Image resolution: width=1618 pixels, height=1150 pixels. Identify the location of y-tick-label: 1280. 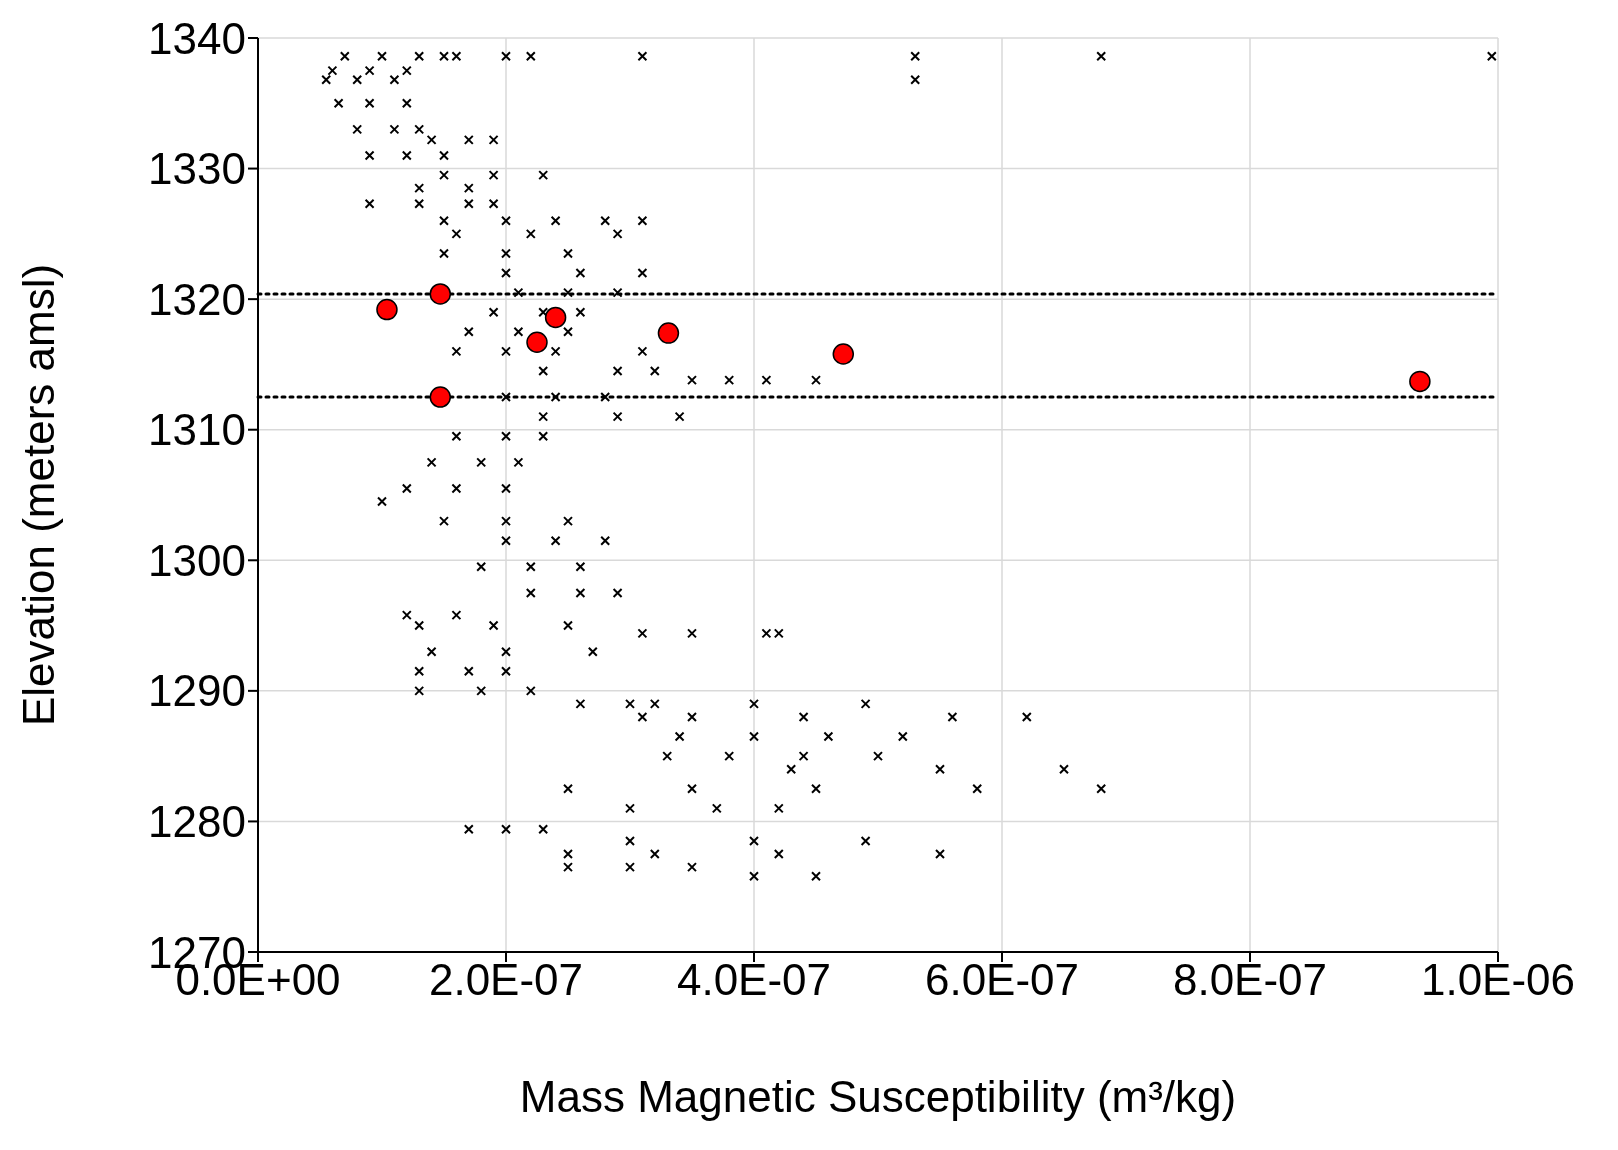
(197, 822).